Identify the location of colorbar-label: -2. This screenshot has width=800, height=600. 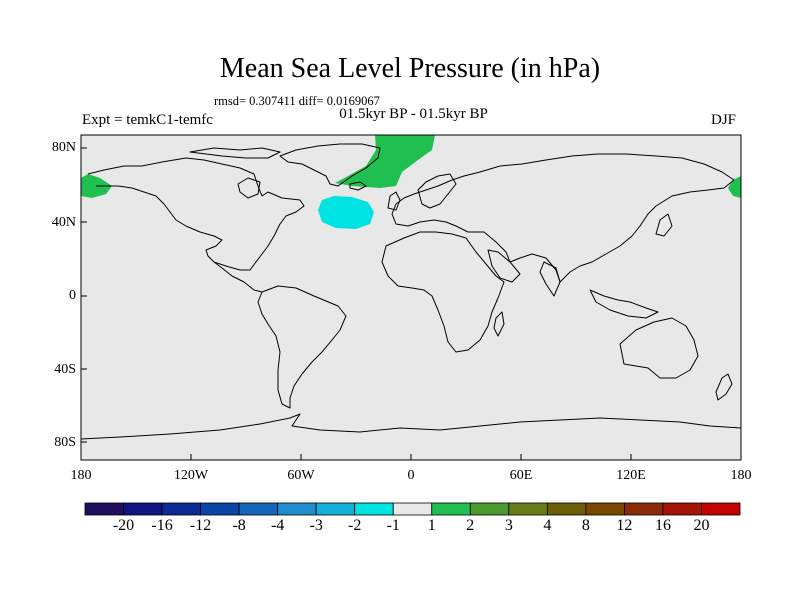
(355, 525).